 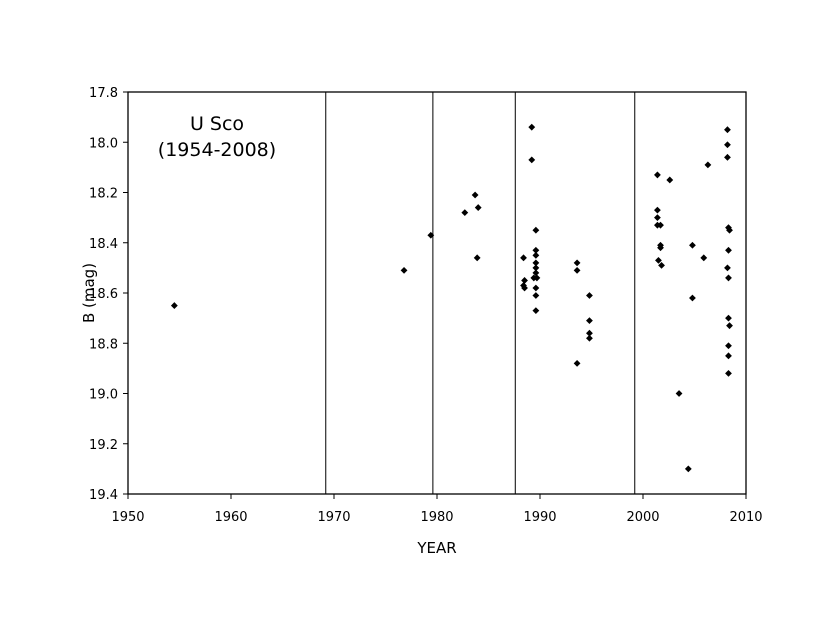 I want to click on x-tick-label: 2000, so click(x=642, y=517).